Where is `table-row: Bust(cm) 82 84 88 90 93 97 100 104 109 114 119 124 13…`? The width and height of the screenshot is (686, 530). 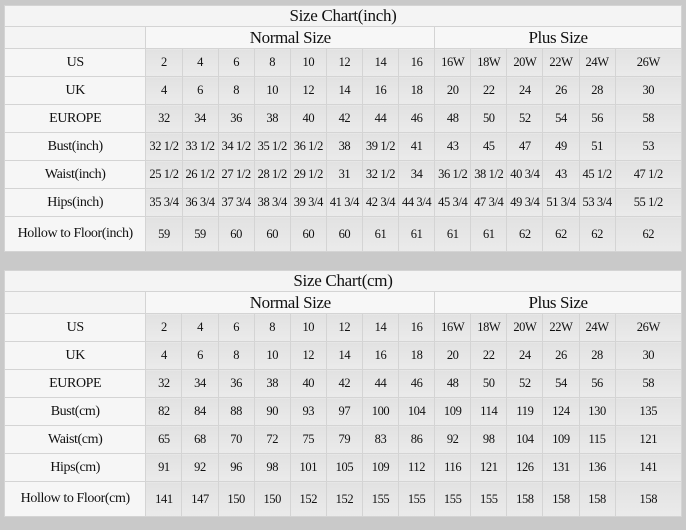 table-row: Bust(cm) 82 84 88 90 93 97 100 104 109 114 119 124 13… is located at coordinates (343, 411).